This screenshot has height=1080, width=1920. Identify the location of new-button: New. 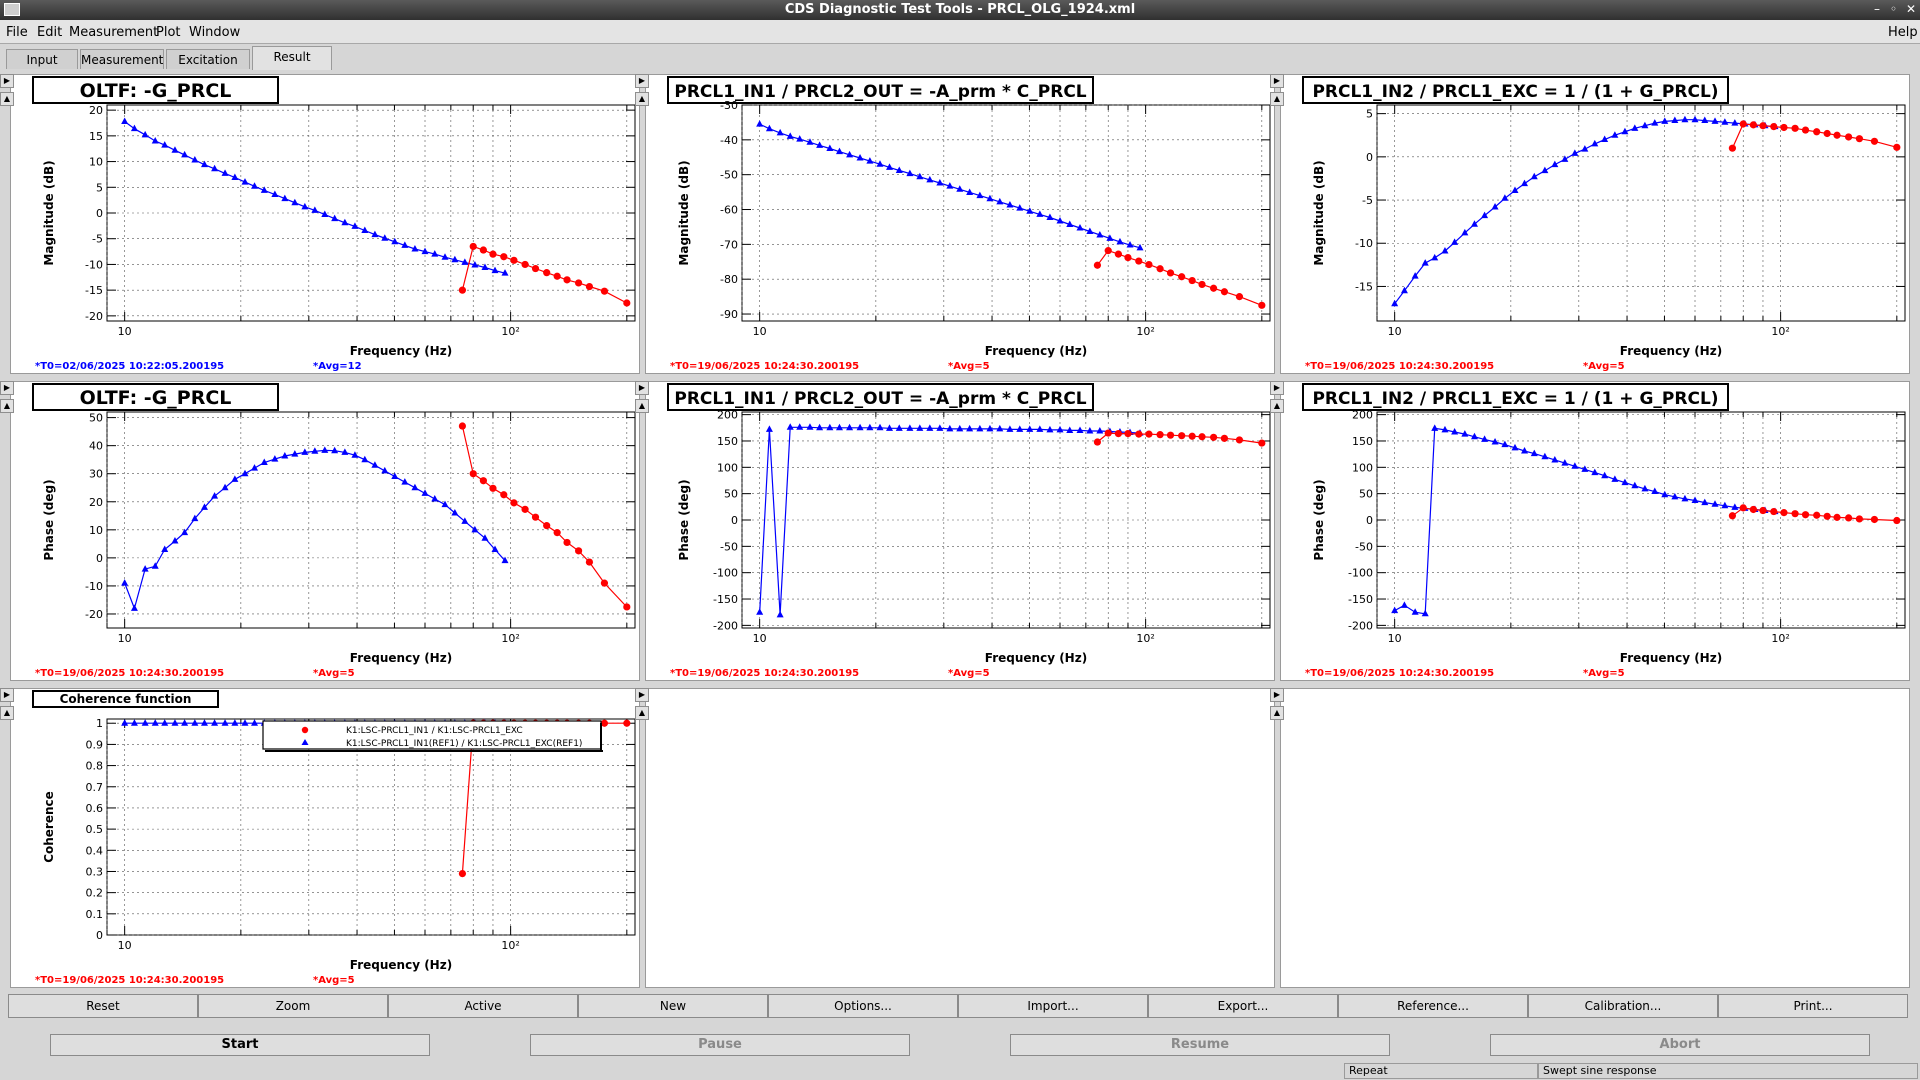
(673, 1006).